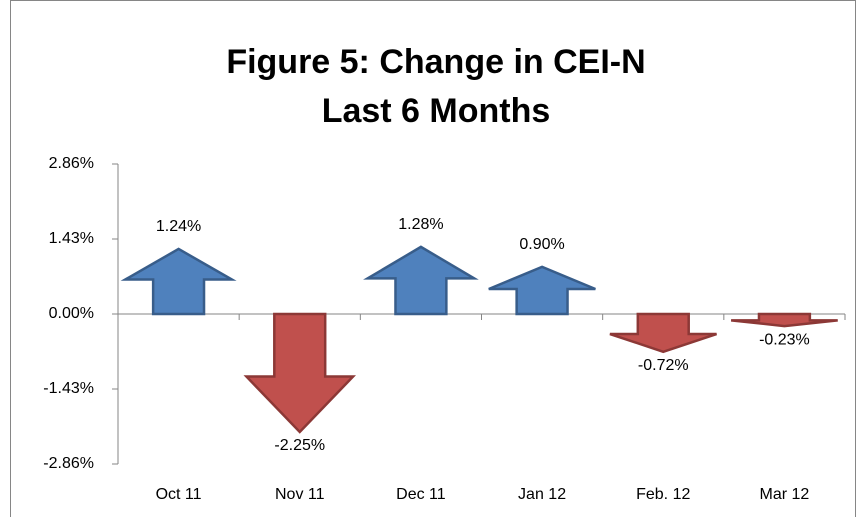  Describe the element at coordinates (68, 463) in the screenshot. I see `y-tick-label: -2.86%` at that location.